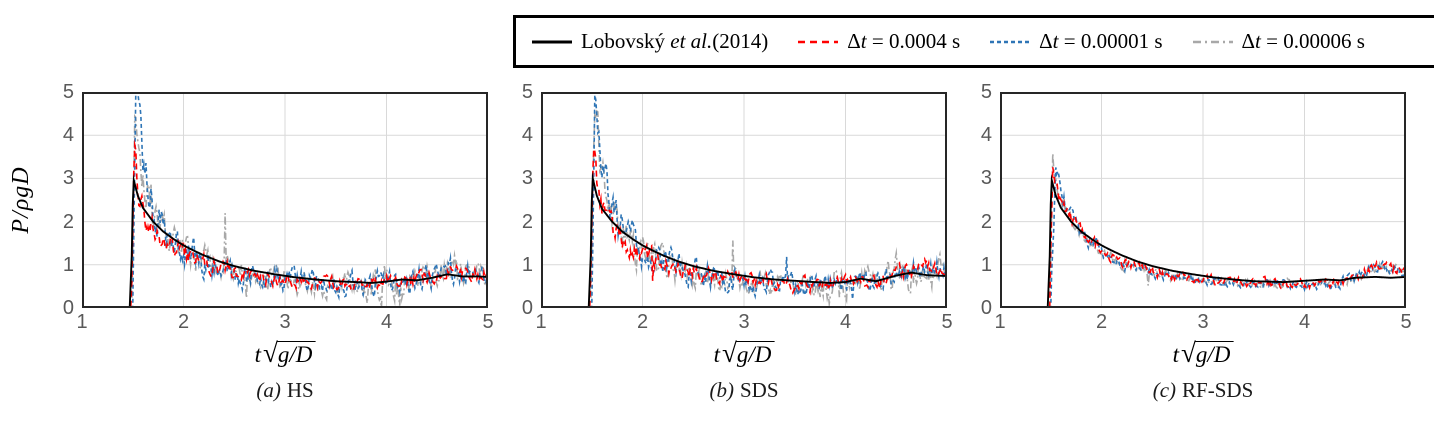 This screenshot has width=1434, height=438. I want to click on legend-item-label: Δt = 0.00001 s, so click(1100, 41).